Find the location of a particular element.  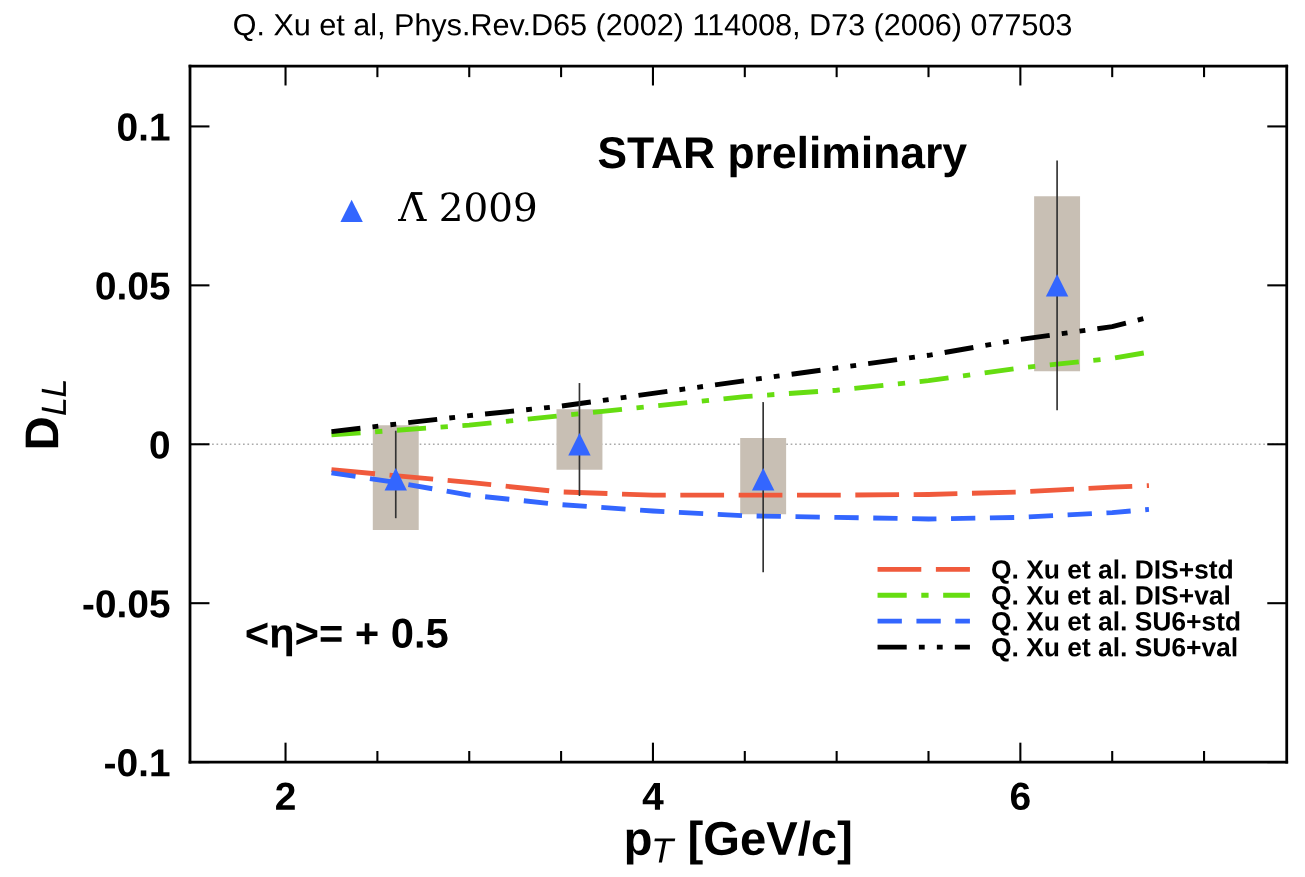

x-tick-label: 4 is located at coordinates (653, 796).